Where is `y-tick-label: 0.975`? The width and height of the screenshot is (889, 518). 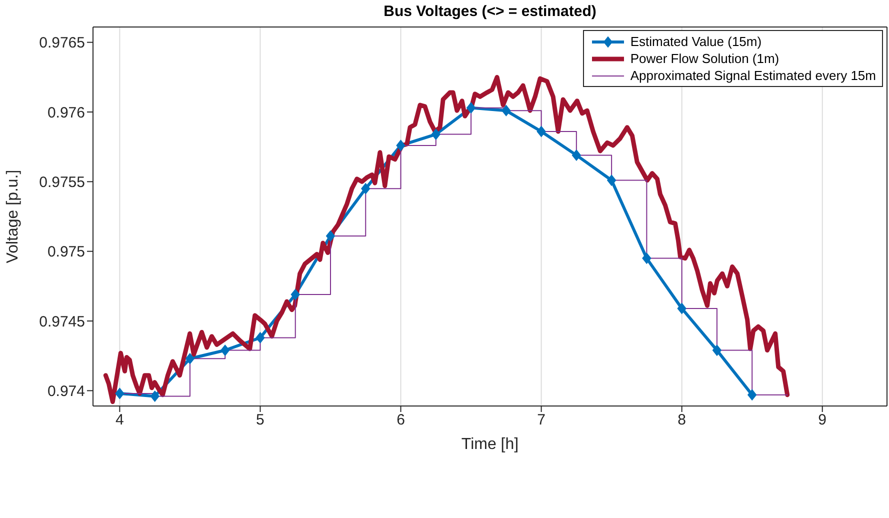 y-tick-label: 0.975 is located at coordinates (66, 252).